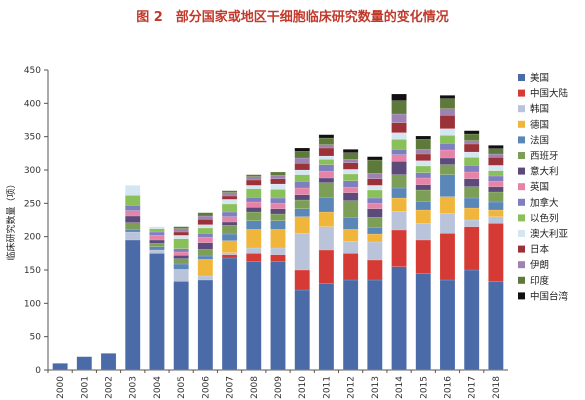 The width and height of the screenshot is (585, 400). Describe the element at coordinates (32, 304) in the screenshot. I see `y-tick-label: 100` at that location.